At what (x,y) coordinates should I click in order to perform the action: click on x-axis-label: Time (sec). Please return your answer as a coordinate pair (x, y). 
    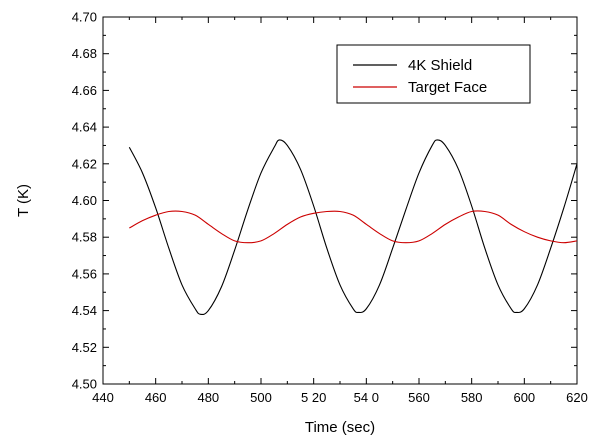
    Looking at the image, I should click on (340, 427).